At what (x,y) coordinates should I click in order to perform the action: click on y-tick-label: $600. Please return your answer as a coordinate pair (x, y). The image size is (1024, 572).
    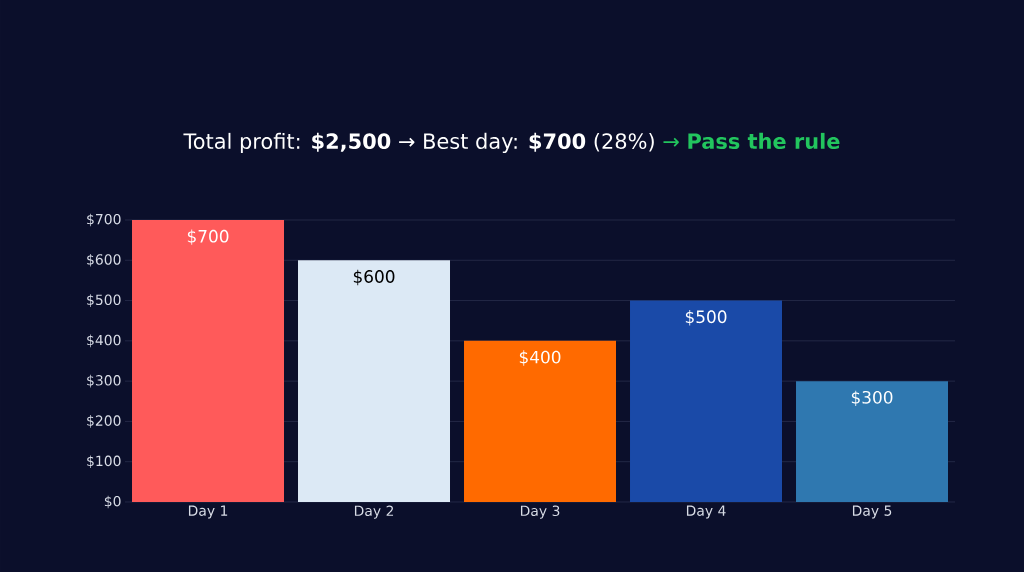
    Looking at the image, I should click on (104, 260).